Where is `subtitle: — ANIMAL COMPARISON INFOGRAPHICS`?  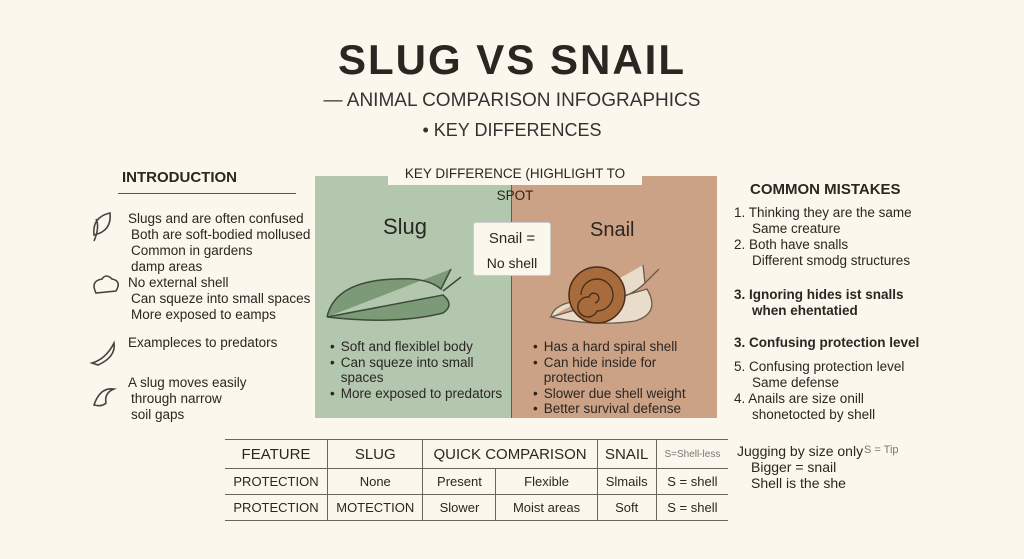
subtitle: — ANIMAL COMPARISON INFOGRAPHICS is located at coordinates (512, 100).